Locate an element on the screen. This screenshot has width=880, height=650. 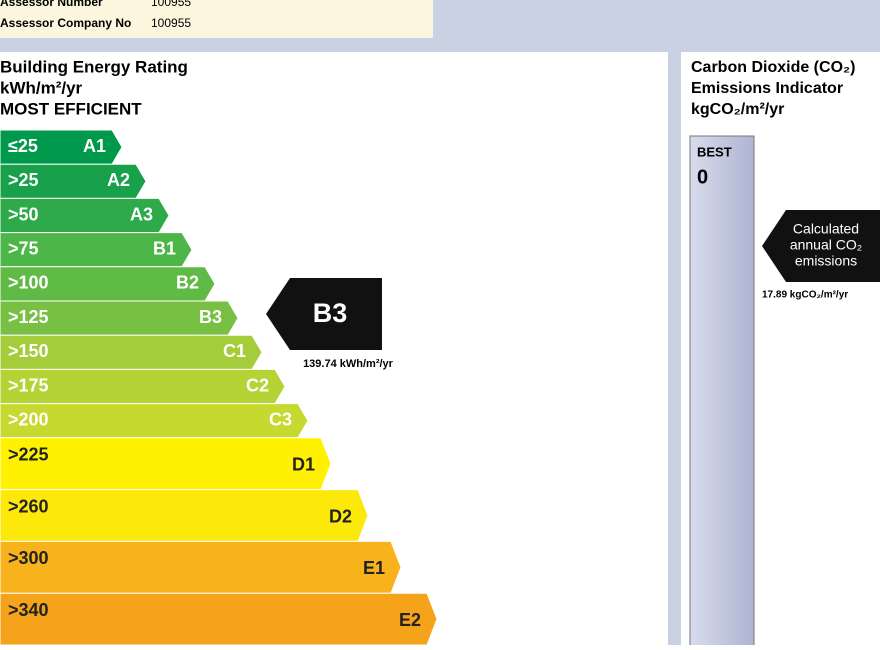
header-box is located at coordinates (216, 19).